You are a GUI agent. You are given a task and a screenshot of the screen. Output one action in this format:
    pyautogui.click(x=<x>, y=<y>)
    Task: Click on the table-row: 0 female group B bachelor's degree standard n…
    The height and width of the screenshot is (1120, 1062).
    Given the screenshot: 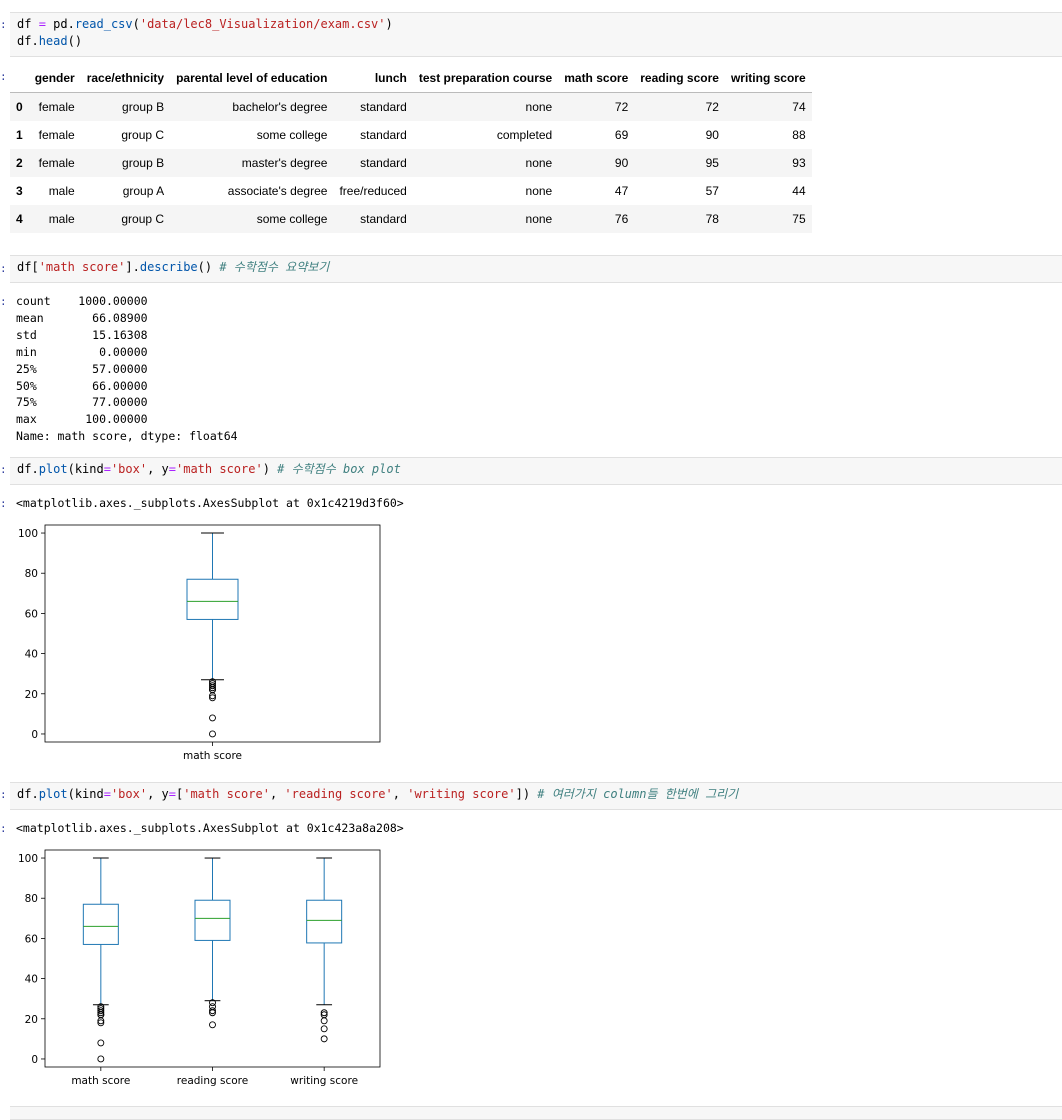 What is the action you would take?
    pyautogui.click(x=411, y=106)
    